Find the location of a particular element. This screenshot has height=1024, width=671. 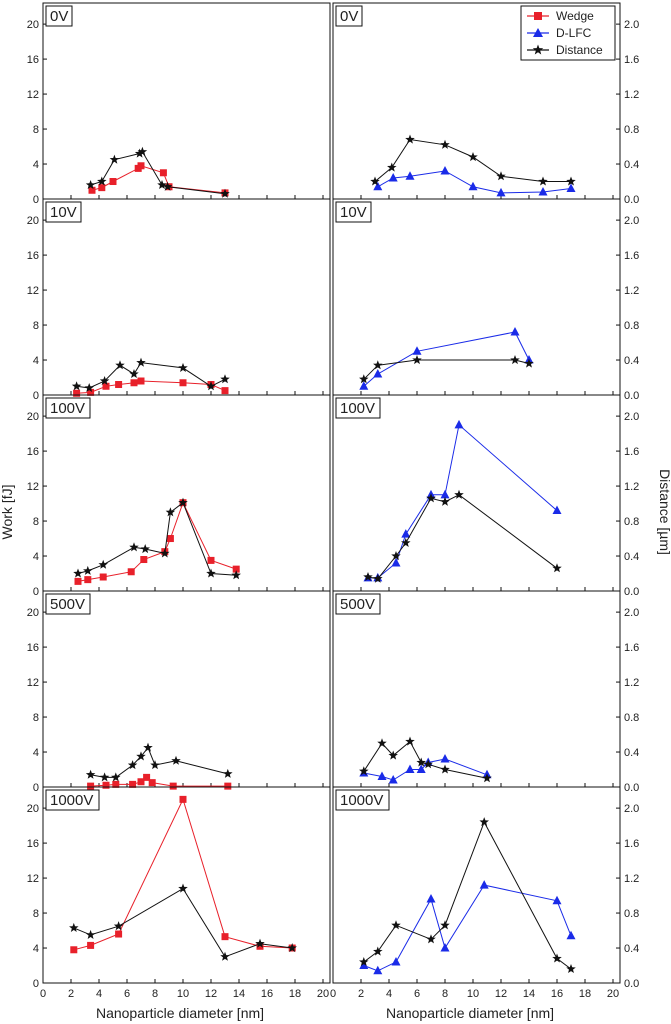

panel-label: 10V is located at coordinates (353, 212).